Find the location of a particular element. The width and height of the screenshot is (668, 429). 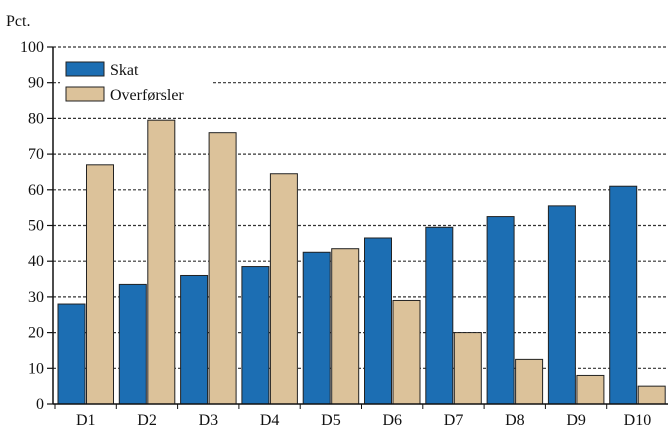

x-tick-label-d6: D6 is located at coordinates (392, 420).